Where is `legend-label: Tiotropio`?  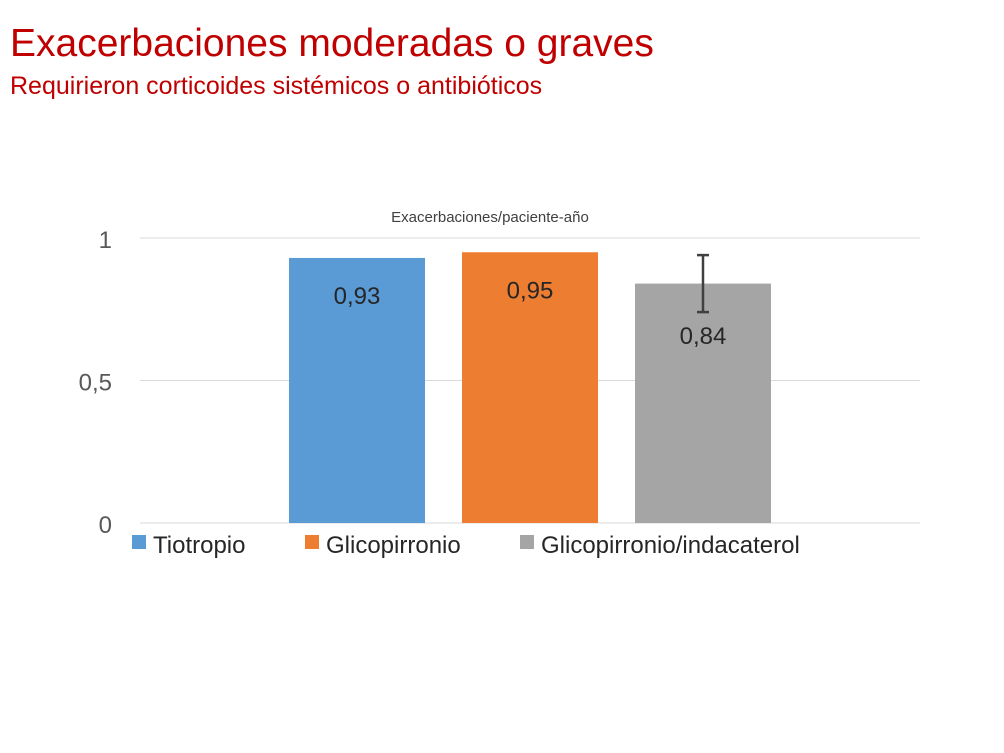
legend-label: Tiotropio is located at coordinates (199, 545).